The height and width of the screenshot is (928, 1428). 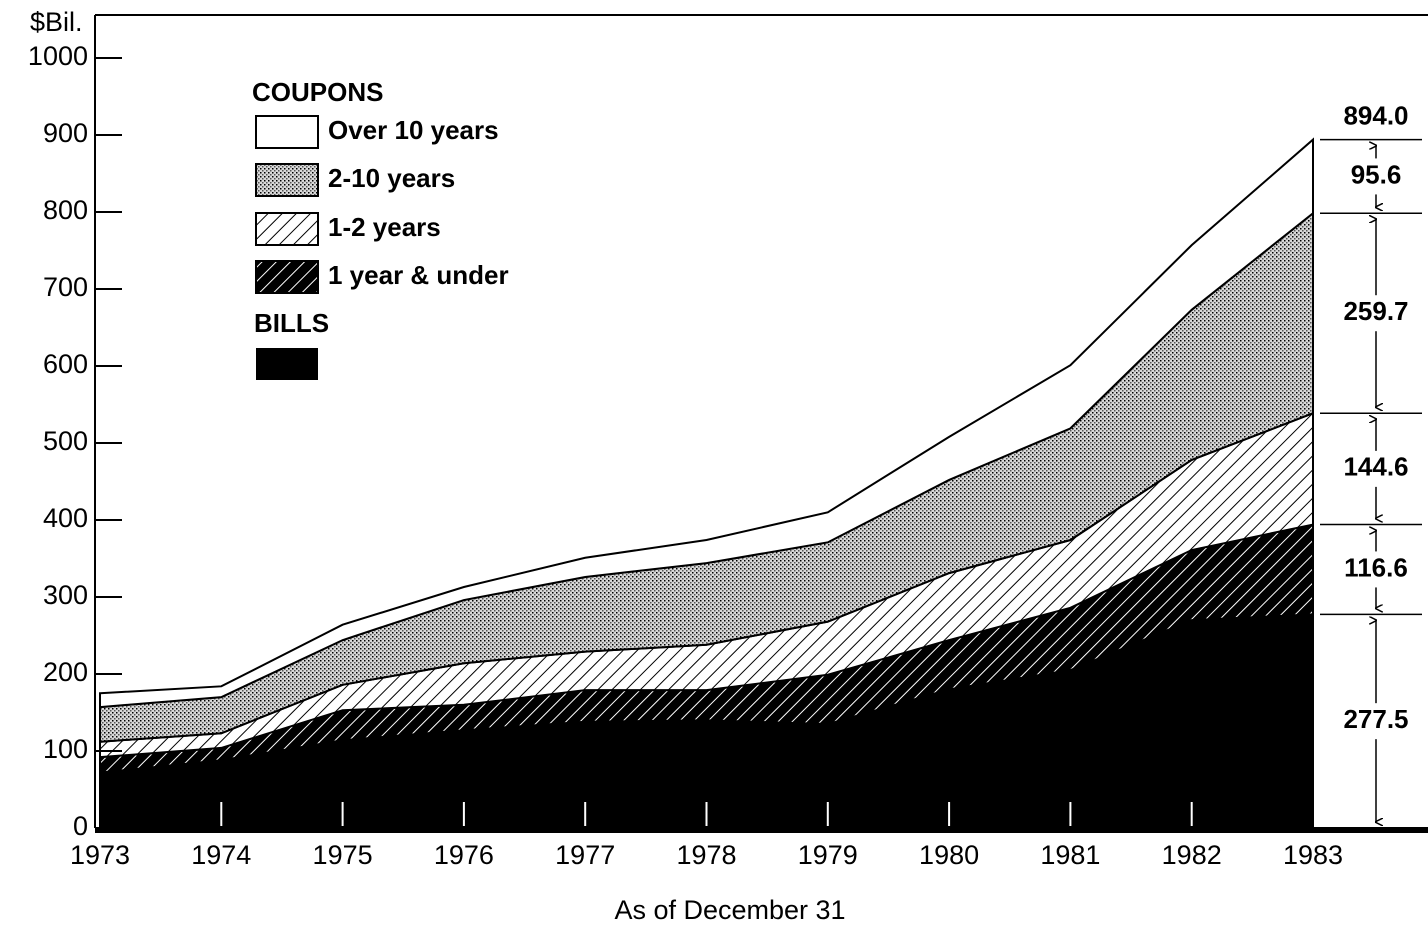 What do you see at coordinates (585, 855) in the screenshot?
I see `x-tick-label: 1977` at bounding box center [585, 855].